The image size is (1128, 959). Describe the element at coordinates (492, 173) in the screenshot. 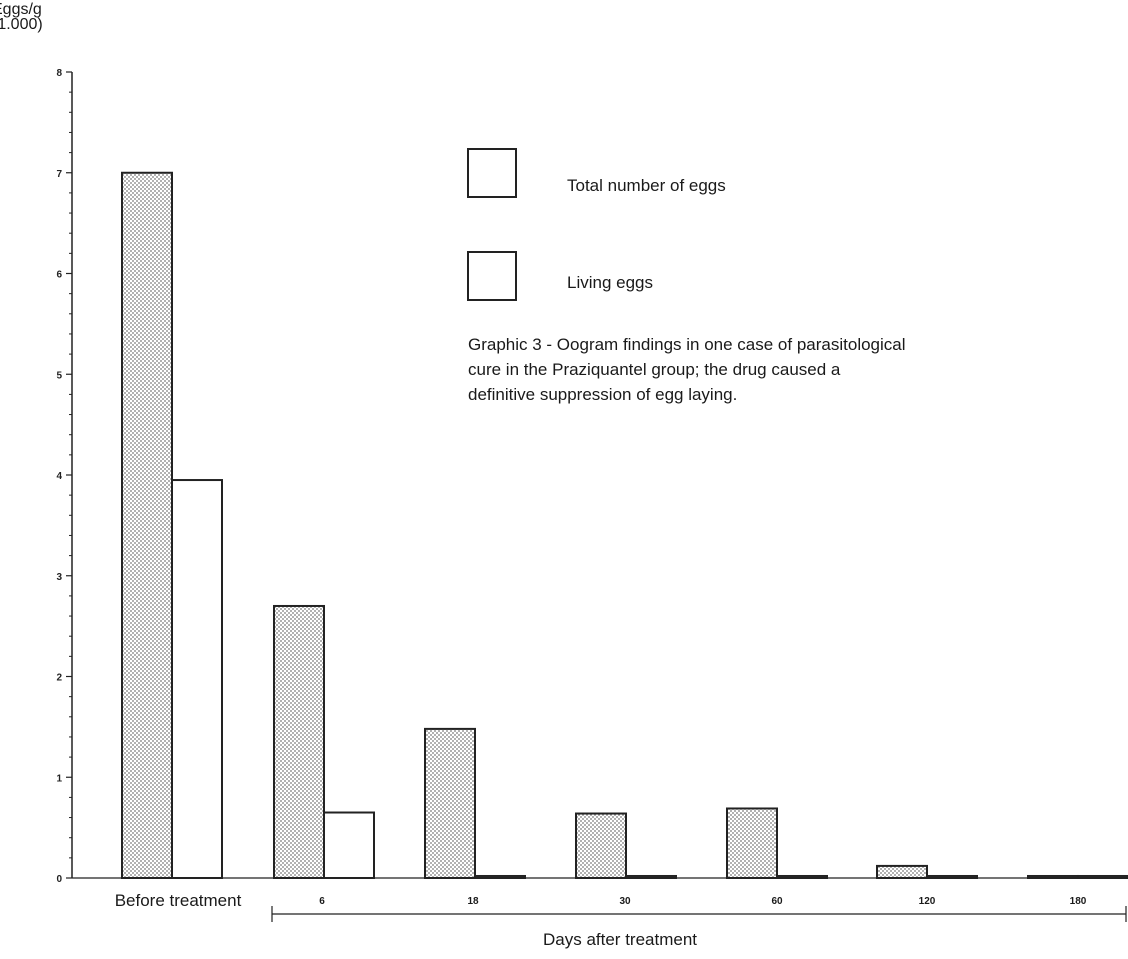

I see `legend-swatch-total` at that location.